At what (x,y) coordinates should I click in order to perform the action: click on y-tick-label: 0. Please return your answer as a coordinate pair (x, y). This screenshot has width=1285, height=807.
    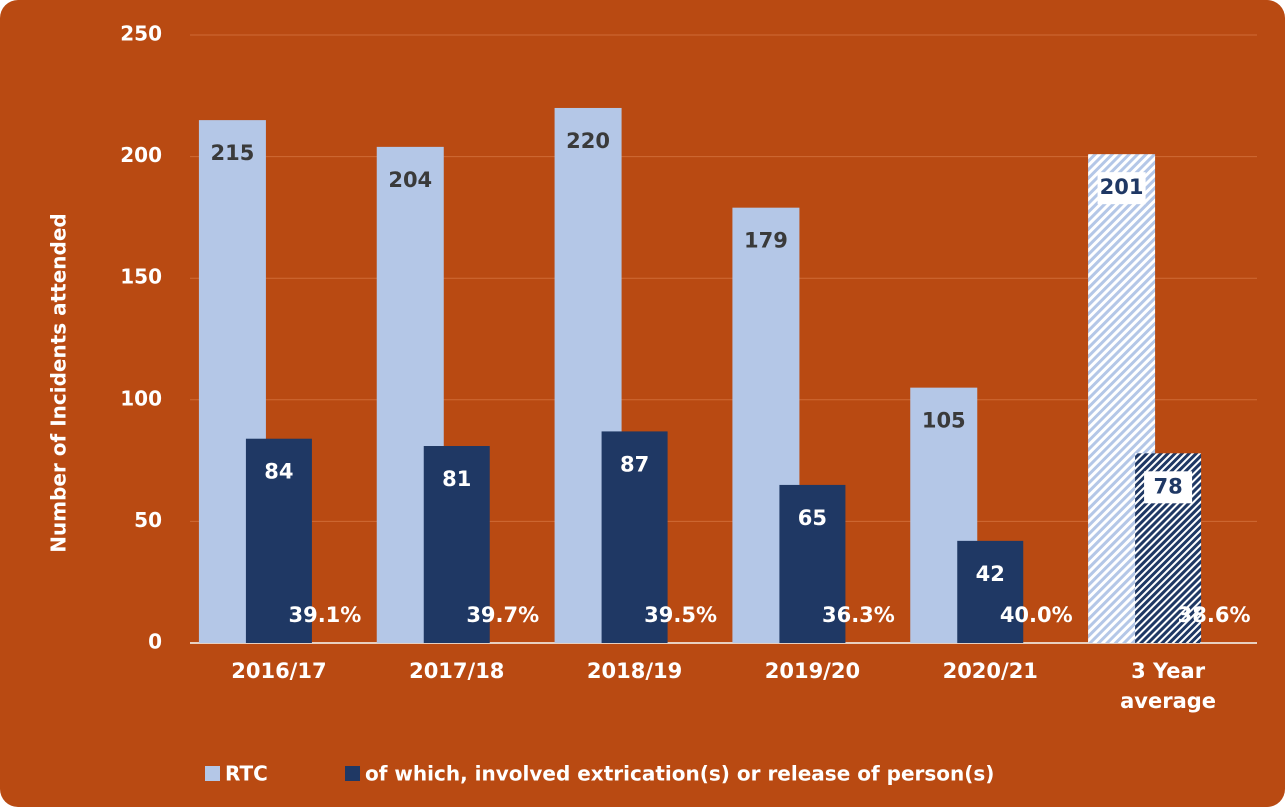
    Looking at the image, I should click on (155, 642).